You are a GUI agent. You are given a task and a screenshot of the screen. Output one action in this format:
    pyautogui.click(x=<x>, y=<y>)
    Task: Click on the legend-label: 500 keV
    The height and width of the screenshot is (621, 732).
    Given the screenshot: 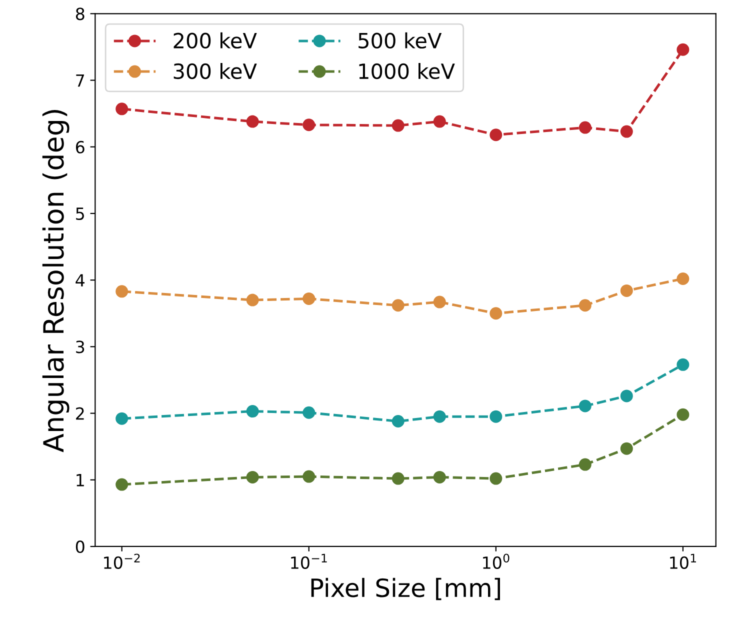 What is the action you would take?
    pyautogui.click(x=400, y=40)
    